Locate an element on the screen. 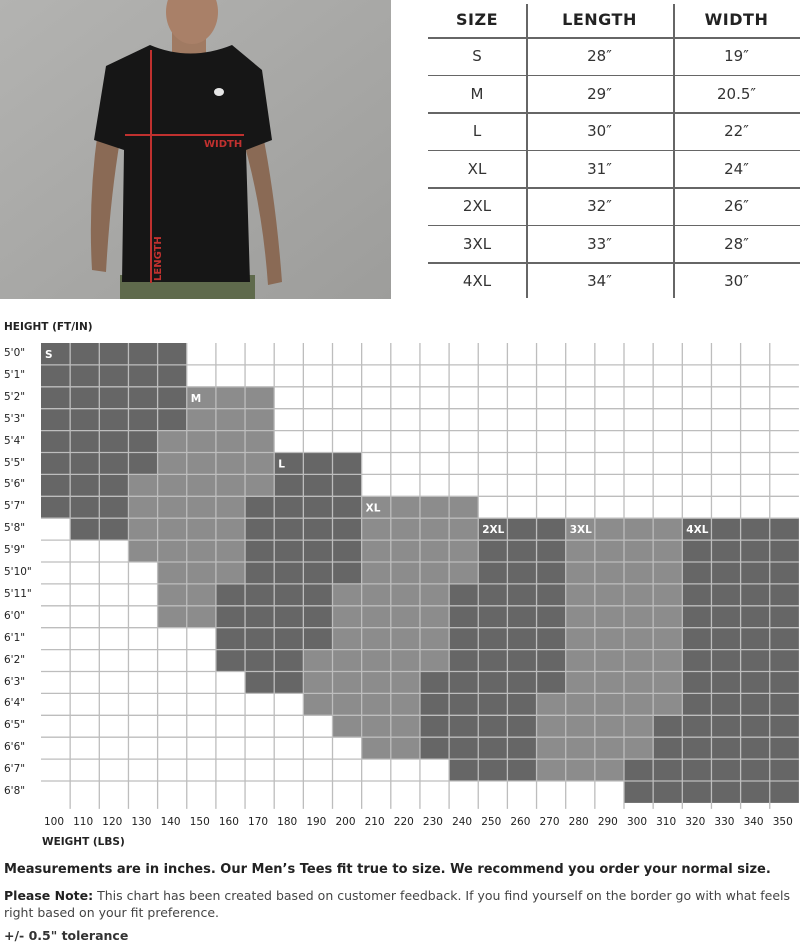  size-label: XL is located at coordinates (373, 508).